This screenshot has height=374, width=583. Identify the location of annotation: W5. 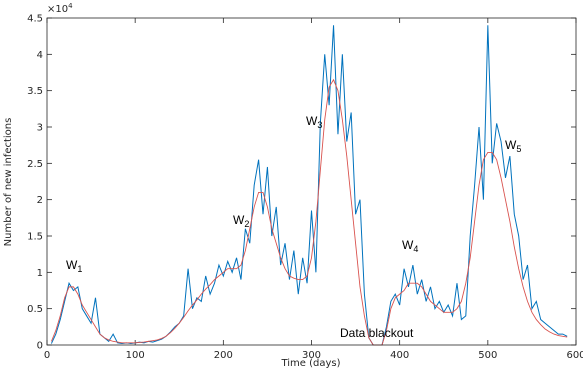
(513, 146).